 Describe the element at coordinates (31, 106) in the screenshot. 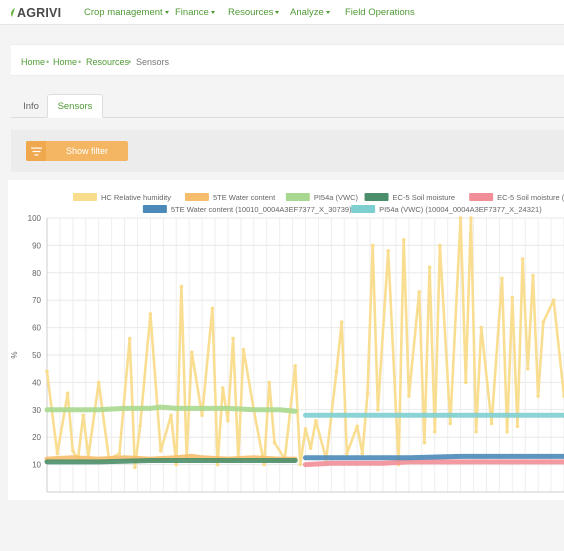

I see `tab-info: Info` at that location.